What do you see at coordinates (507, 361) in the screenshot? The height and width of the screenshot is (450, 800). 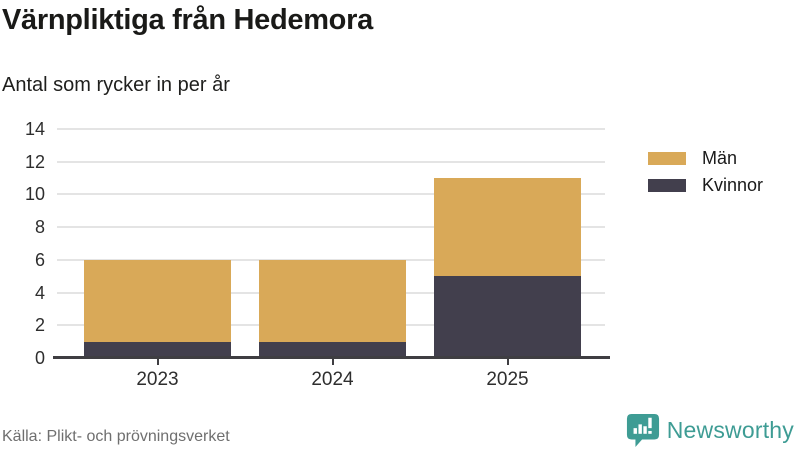 I see `x-tick-2025` at bounding box center [507, 361].